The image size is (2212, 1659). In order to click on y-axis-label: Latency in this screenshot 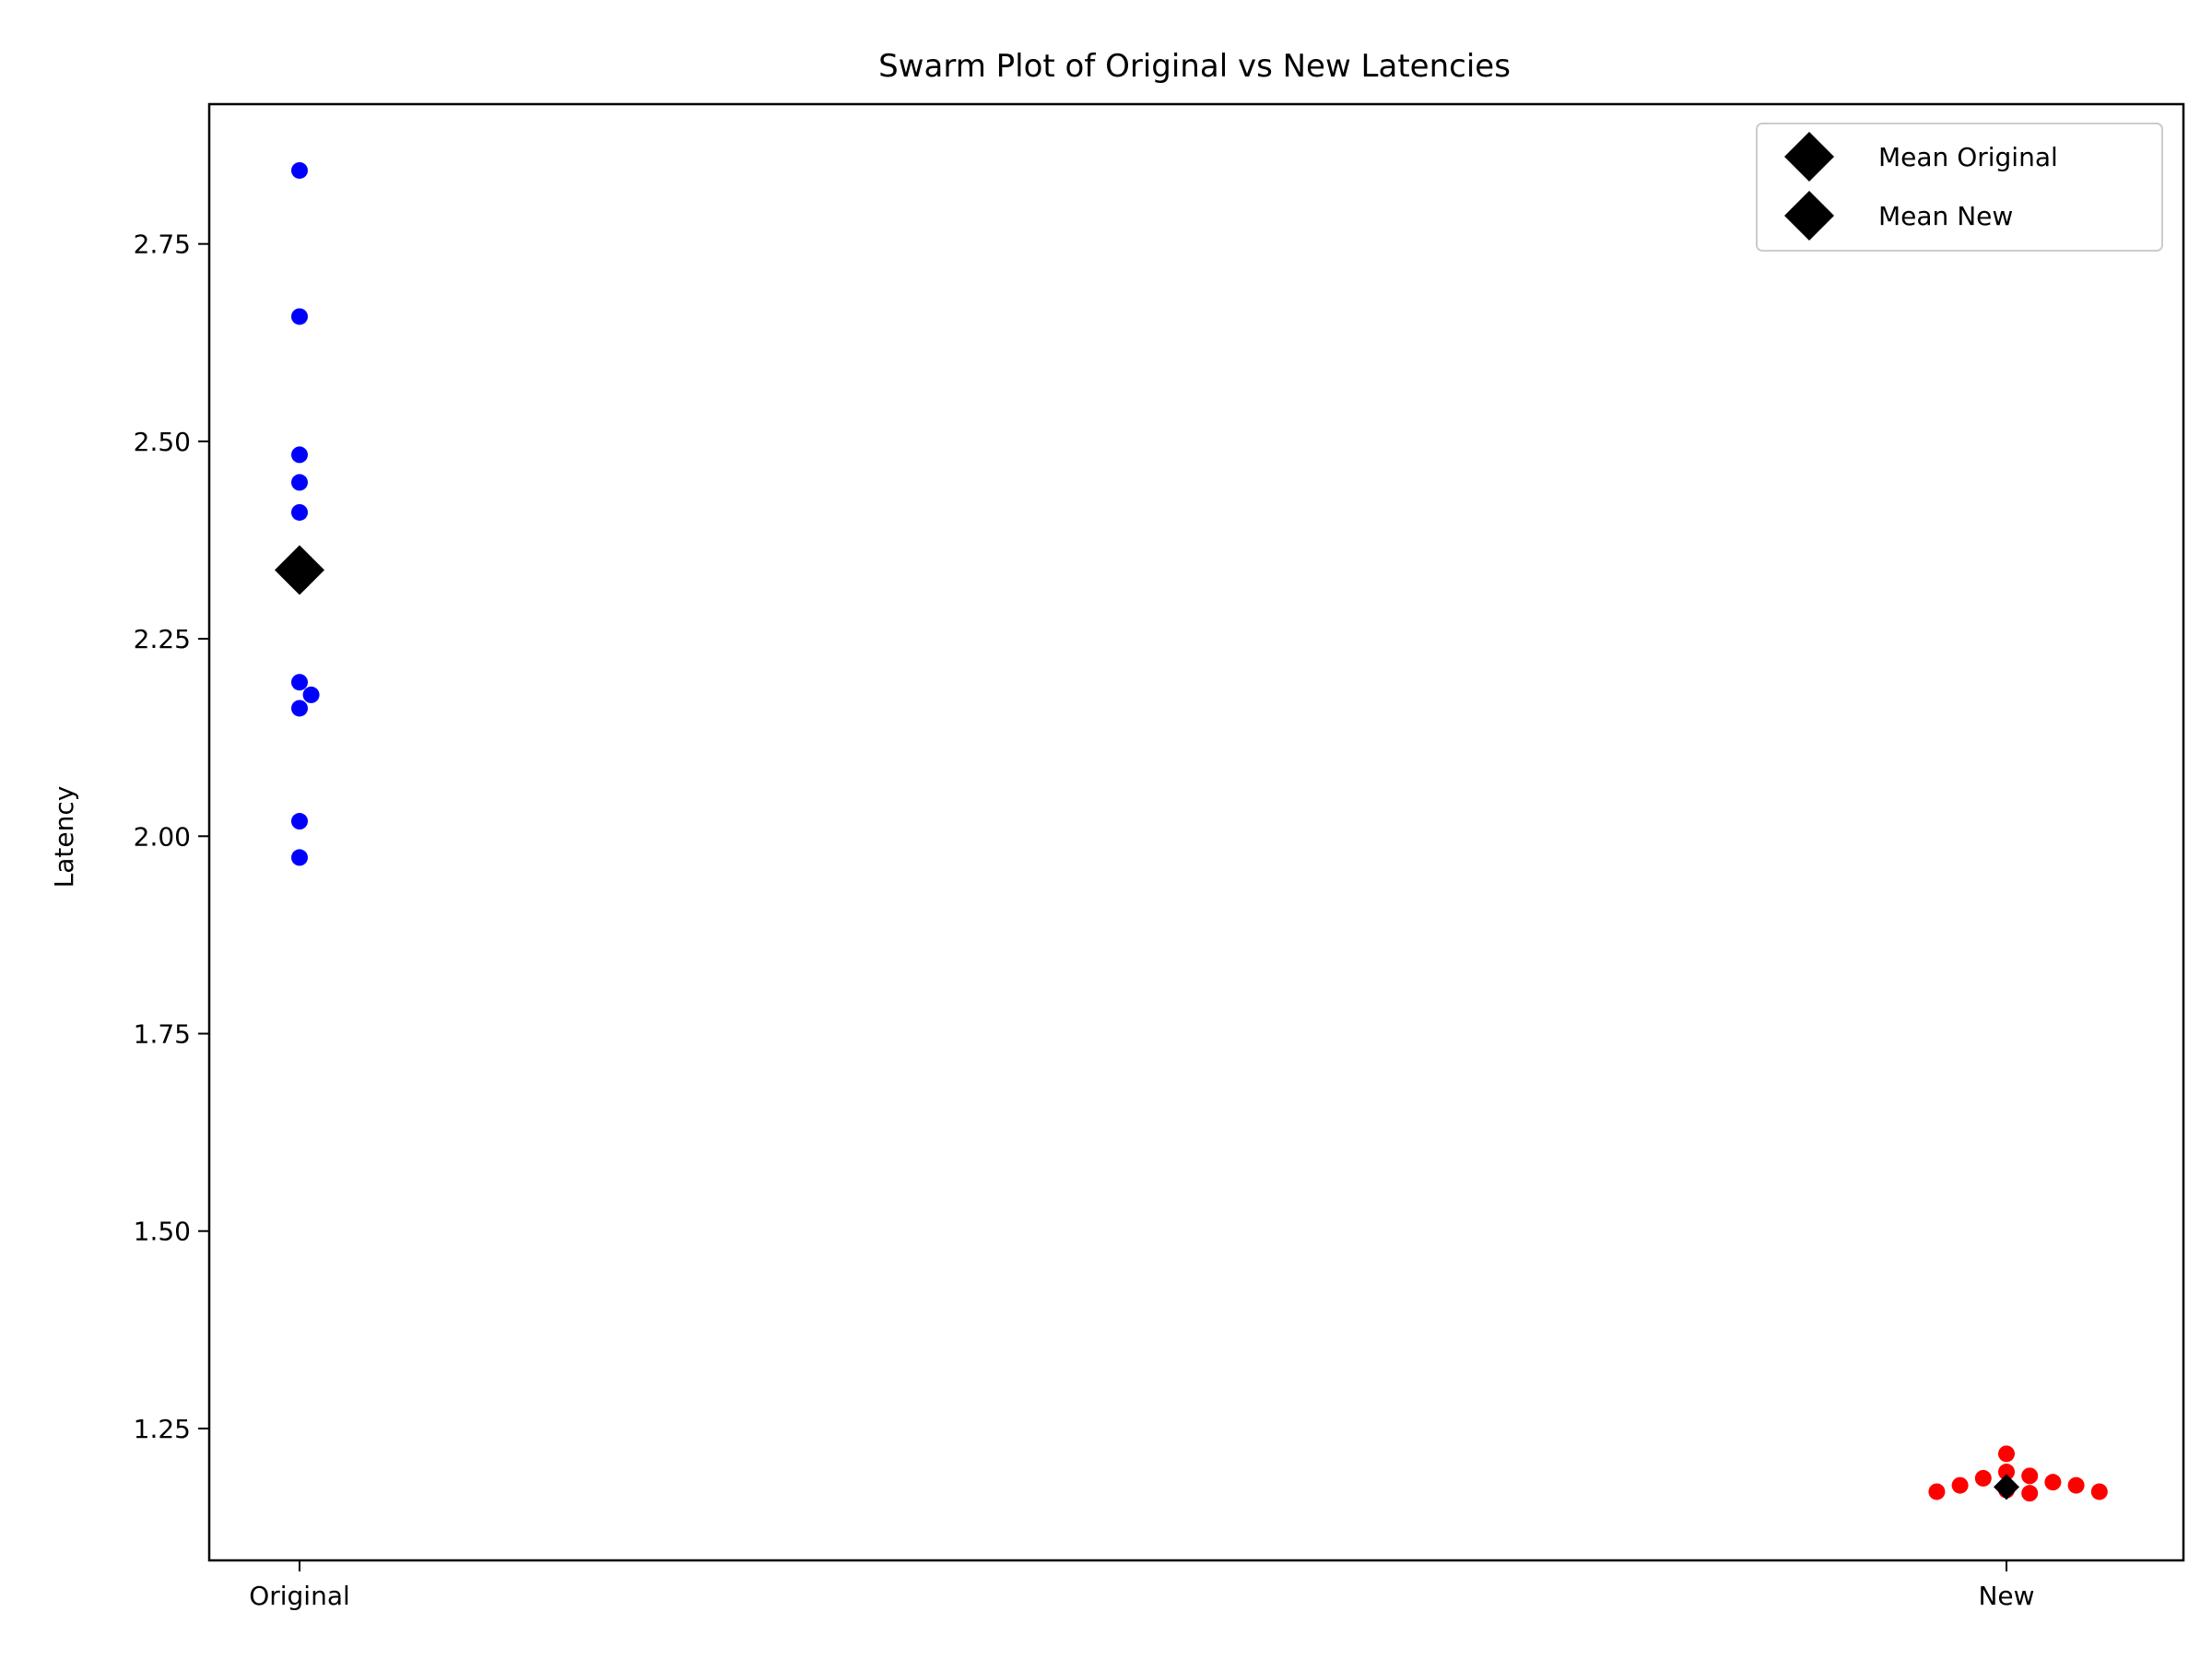, I will do `click(64, 837)`.